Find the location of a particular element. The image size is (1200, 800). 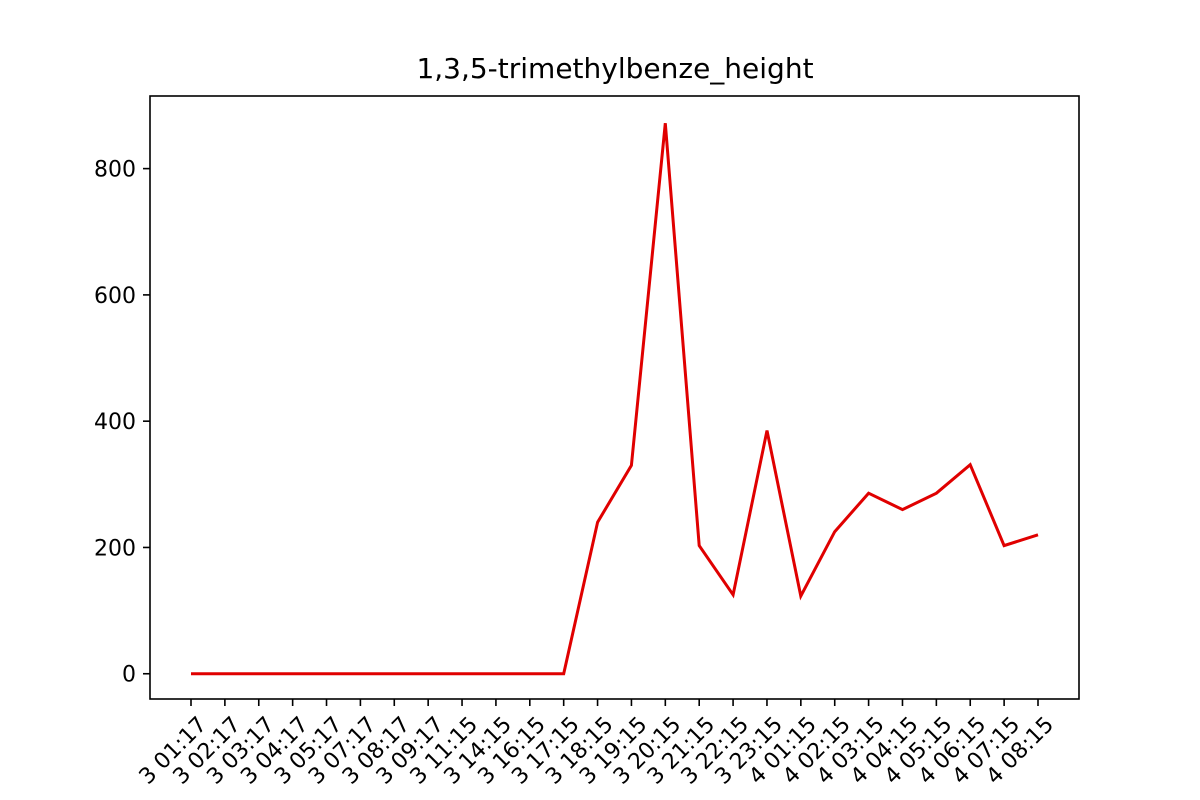

chart-title: 1,3,5-trimethylbenze_height is located at coordinates (614, 68).